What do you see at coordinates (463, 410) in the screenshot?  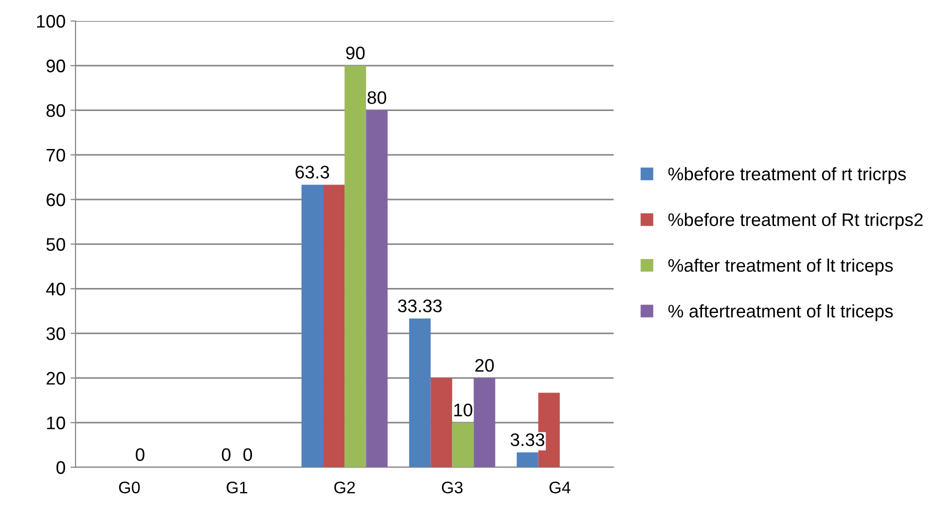 I see `data-label: 10` at bounding box center [463, 410].